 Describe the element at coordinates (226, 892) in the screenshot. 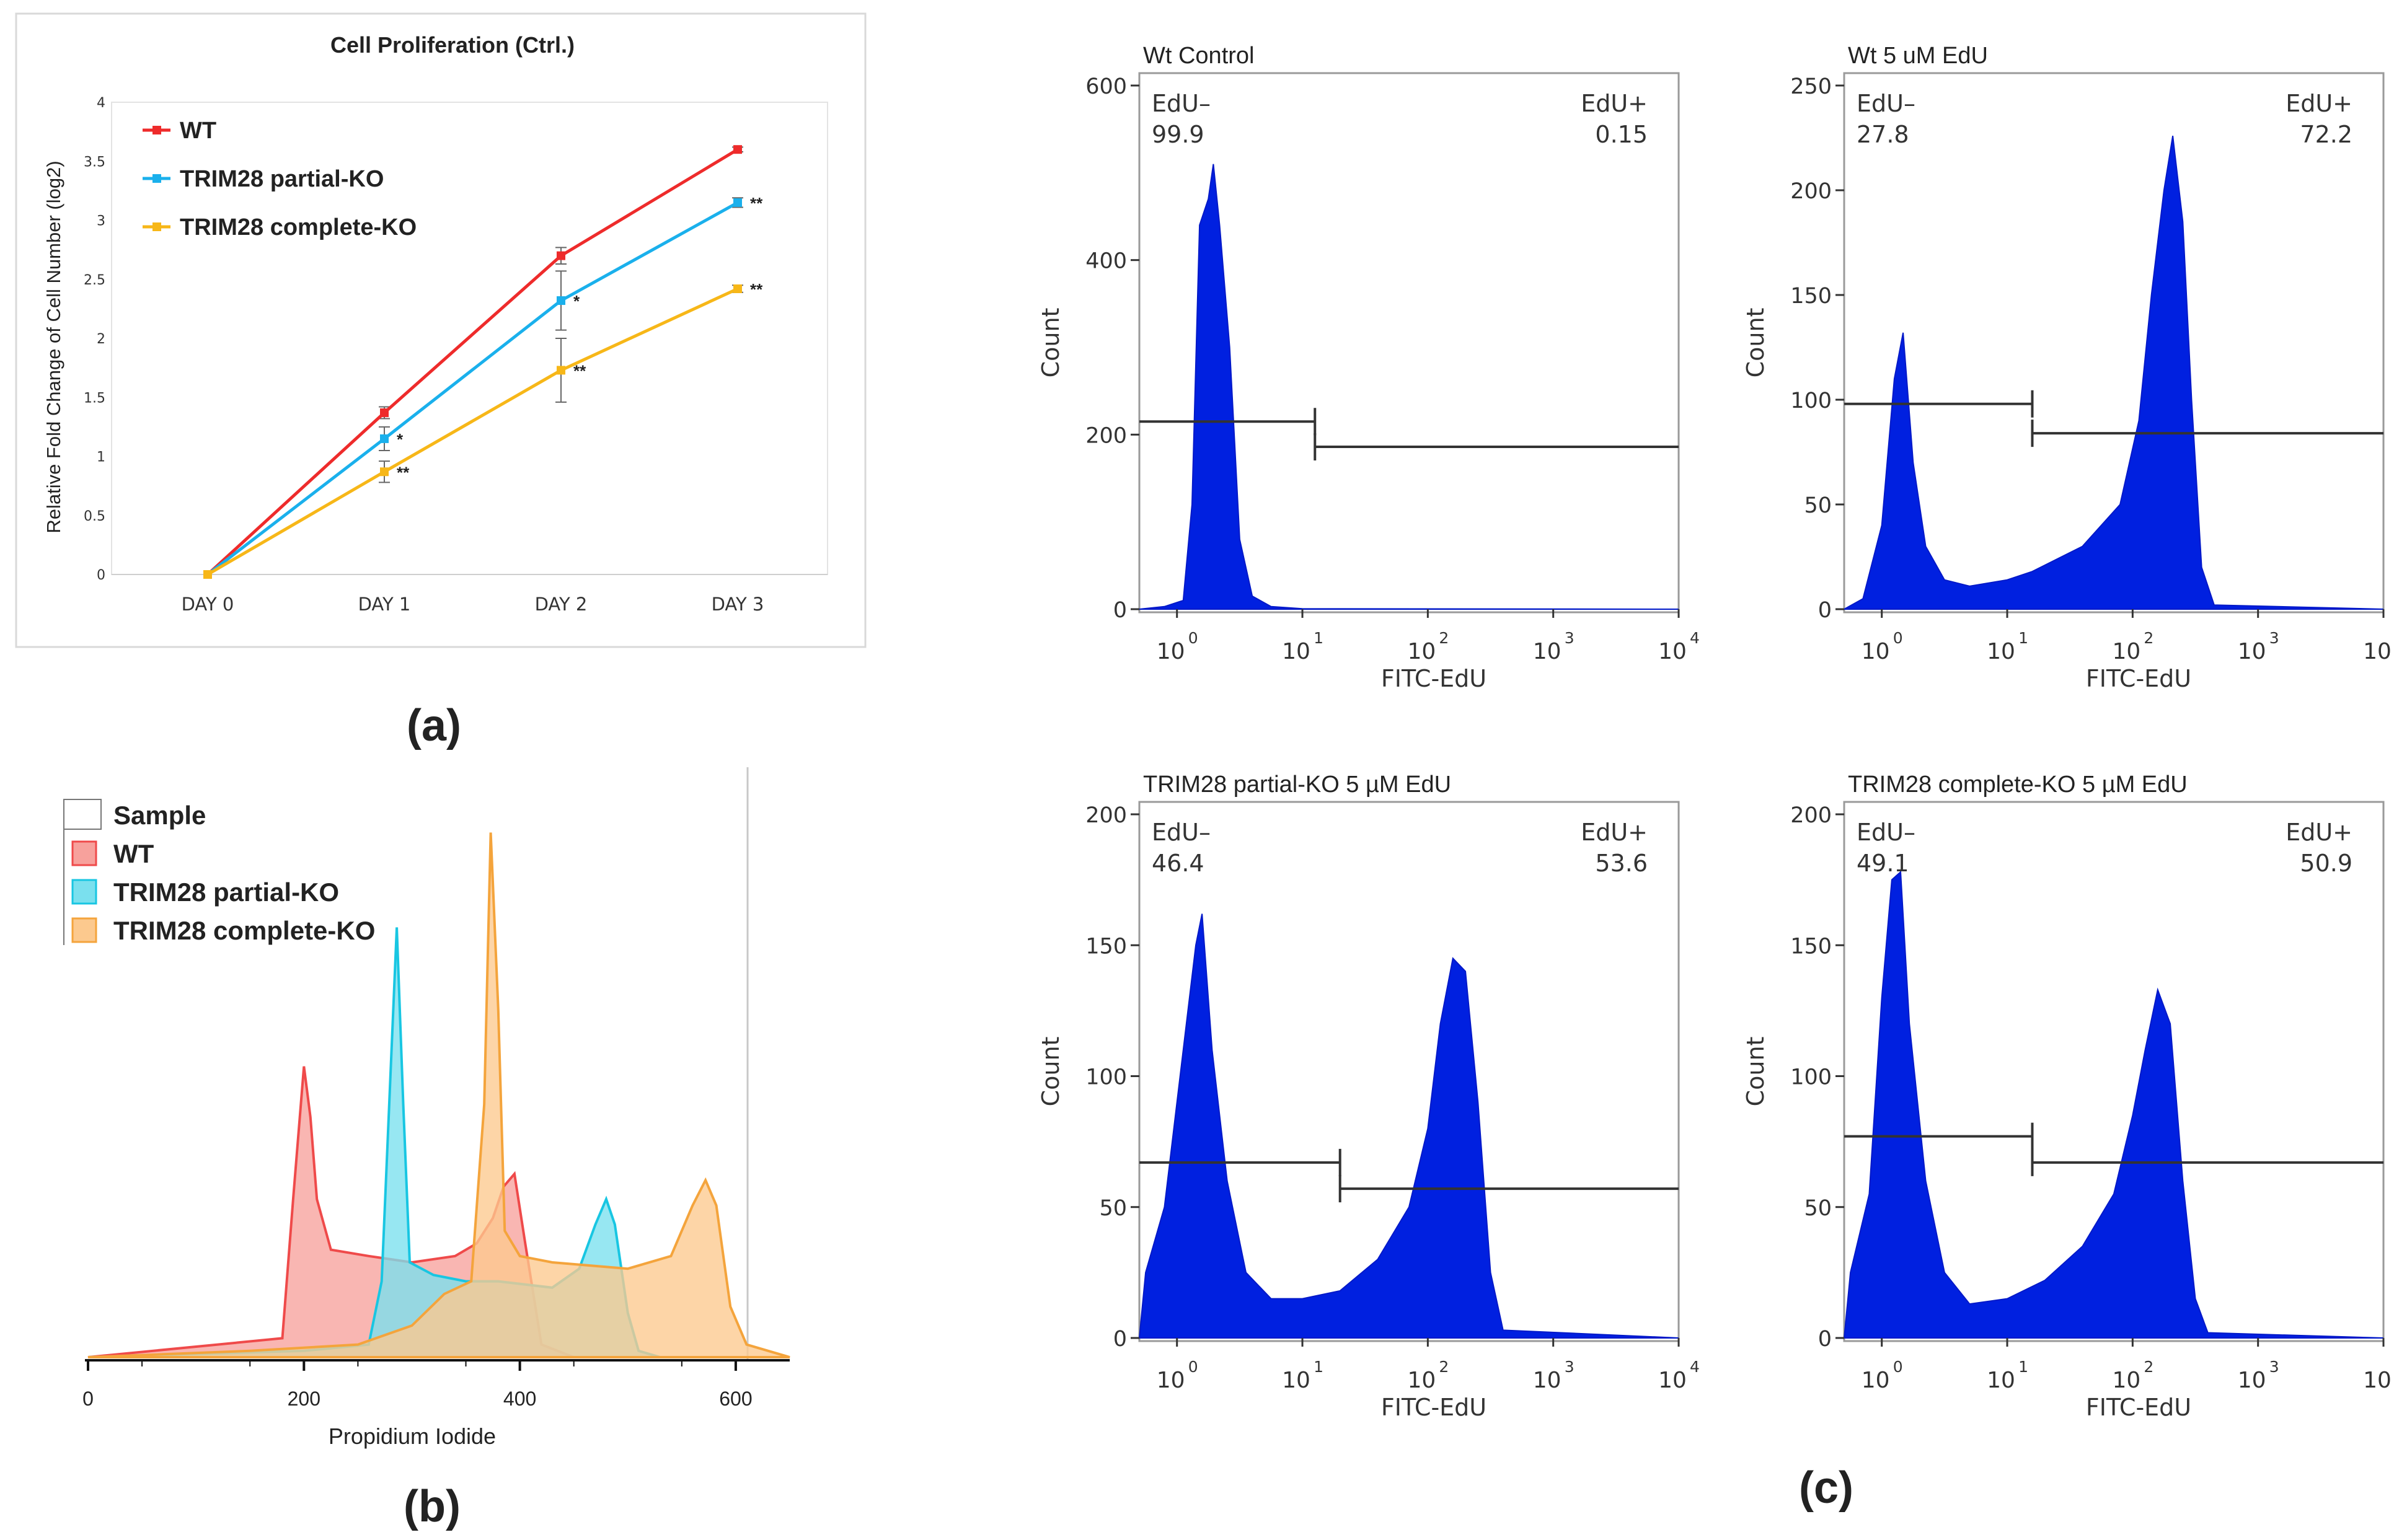

I see `legend-label: TRIM28 partial-KO` at that location.